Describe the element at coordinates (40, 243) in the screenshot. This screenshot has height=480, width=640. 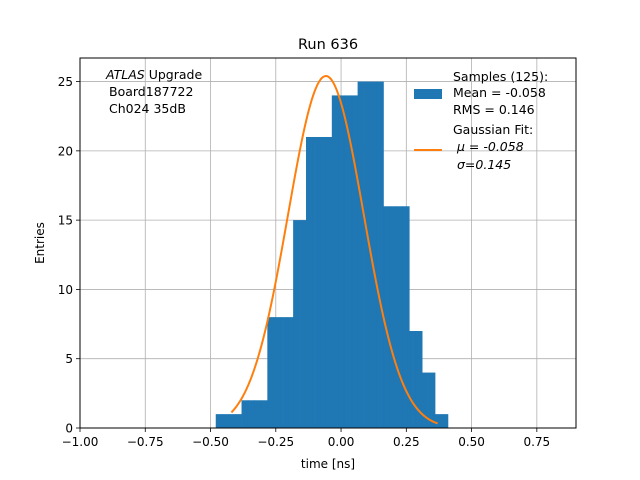
I see `y-axis-label: Entries` at that location.